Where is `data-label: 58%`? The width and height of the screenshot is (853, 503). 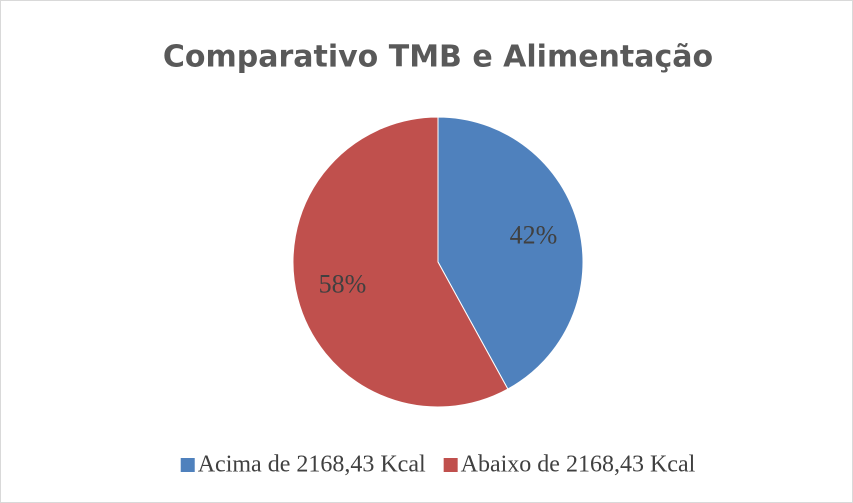 data-label: 58% is located at coordinates (343, 283).